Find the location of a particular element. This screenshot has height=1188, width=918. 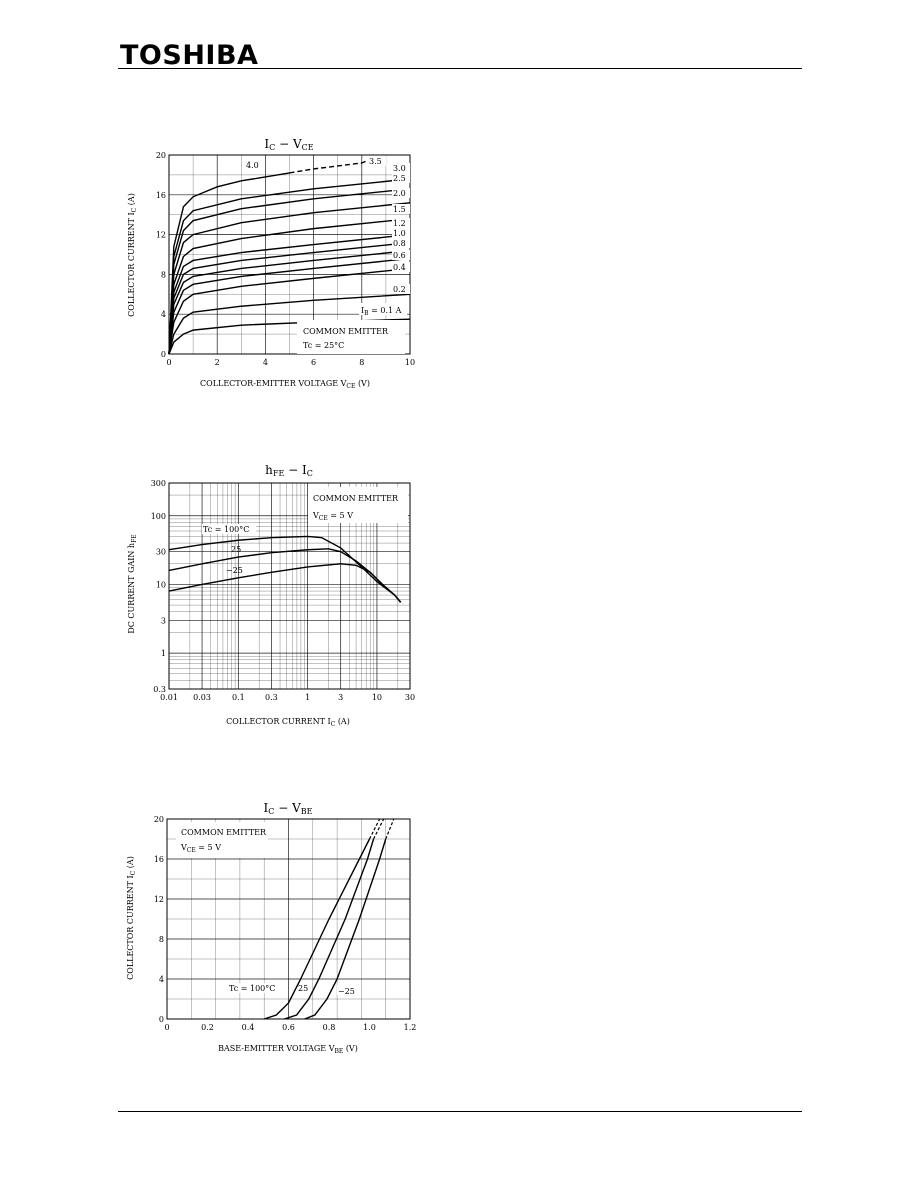

curve-label: 1.5 is located at coordinates (399, 209).